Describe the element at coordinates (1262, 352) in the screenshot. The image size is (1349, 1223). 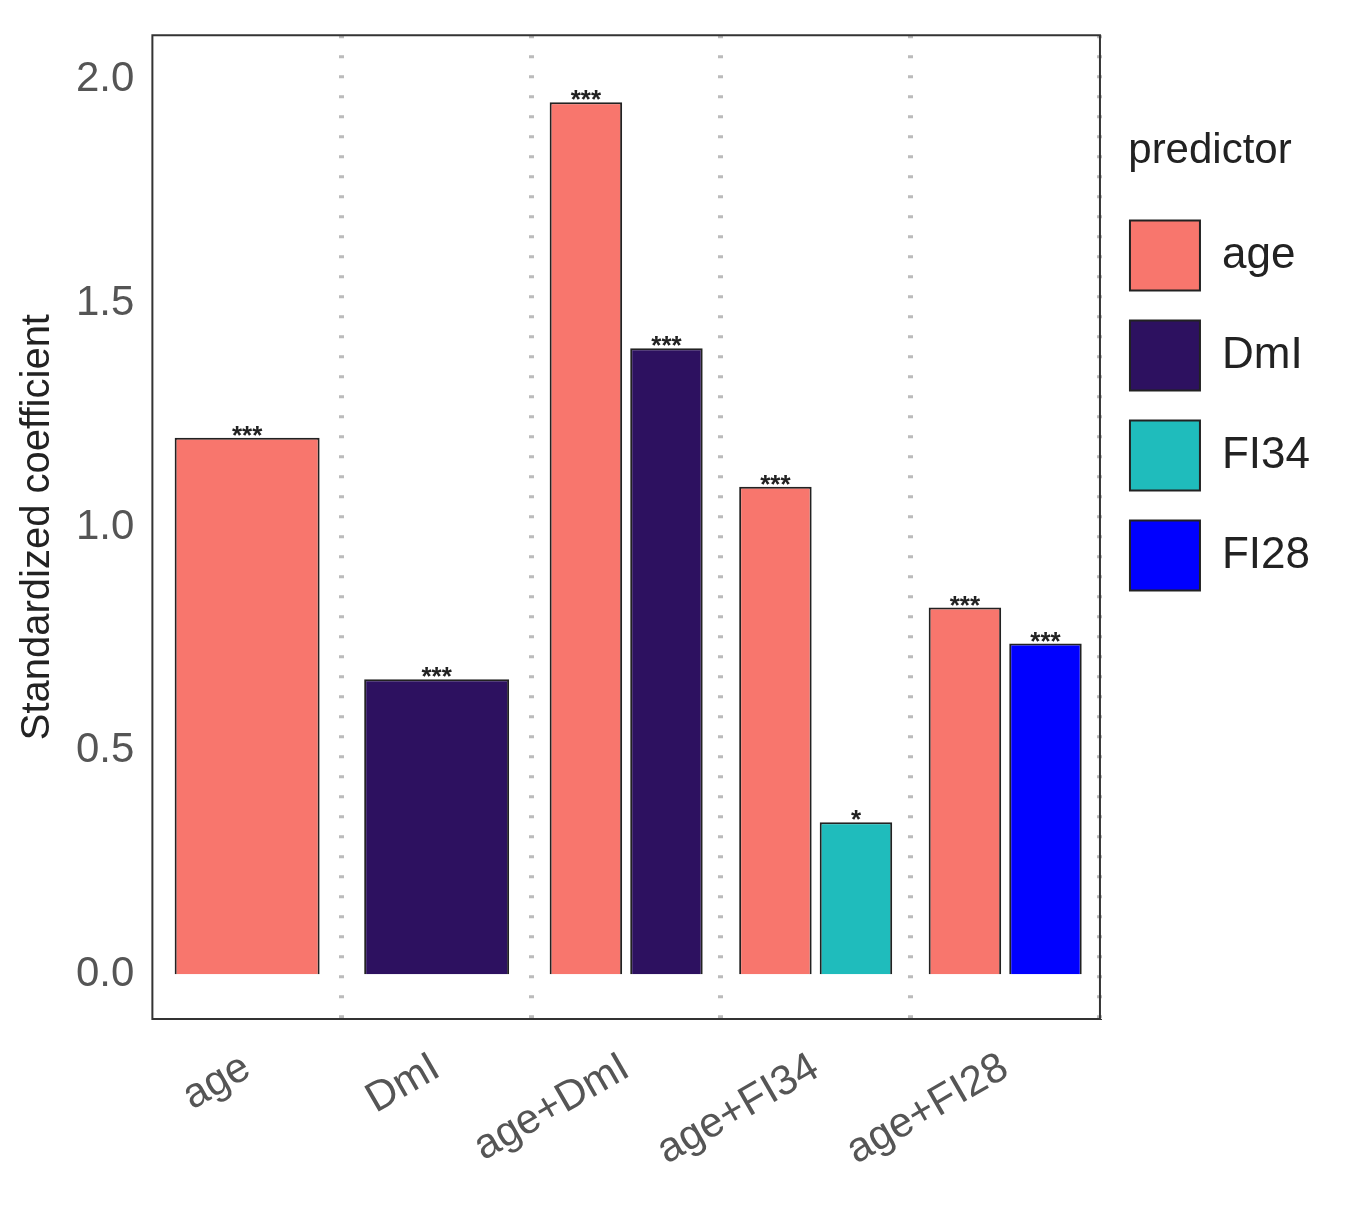
I see `legend-label: DmI` at that location.